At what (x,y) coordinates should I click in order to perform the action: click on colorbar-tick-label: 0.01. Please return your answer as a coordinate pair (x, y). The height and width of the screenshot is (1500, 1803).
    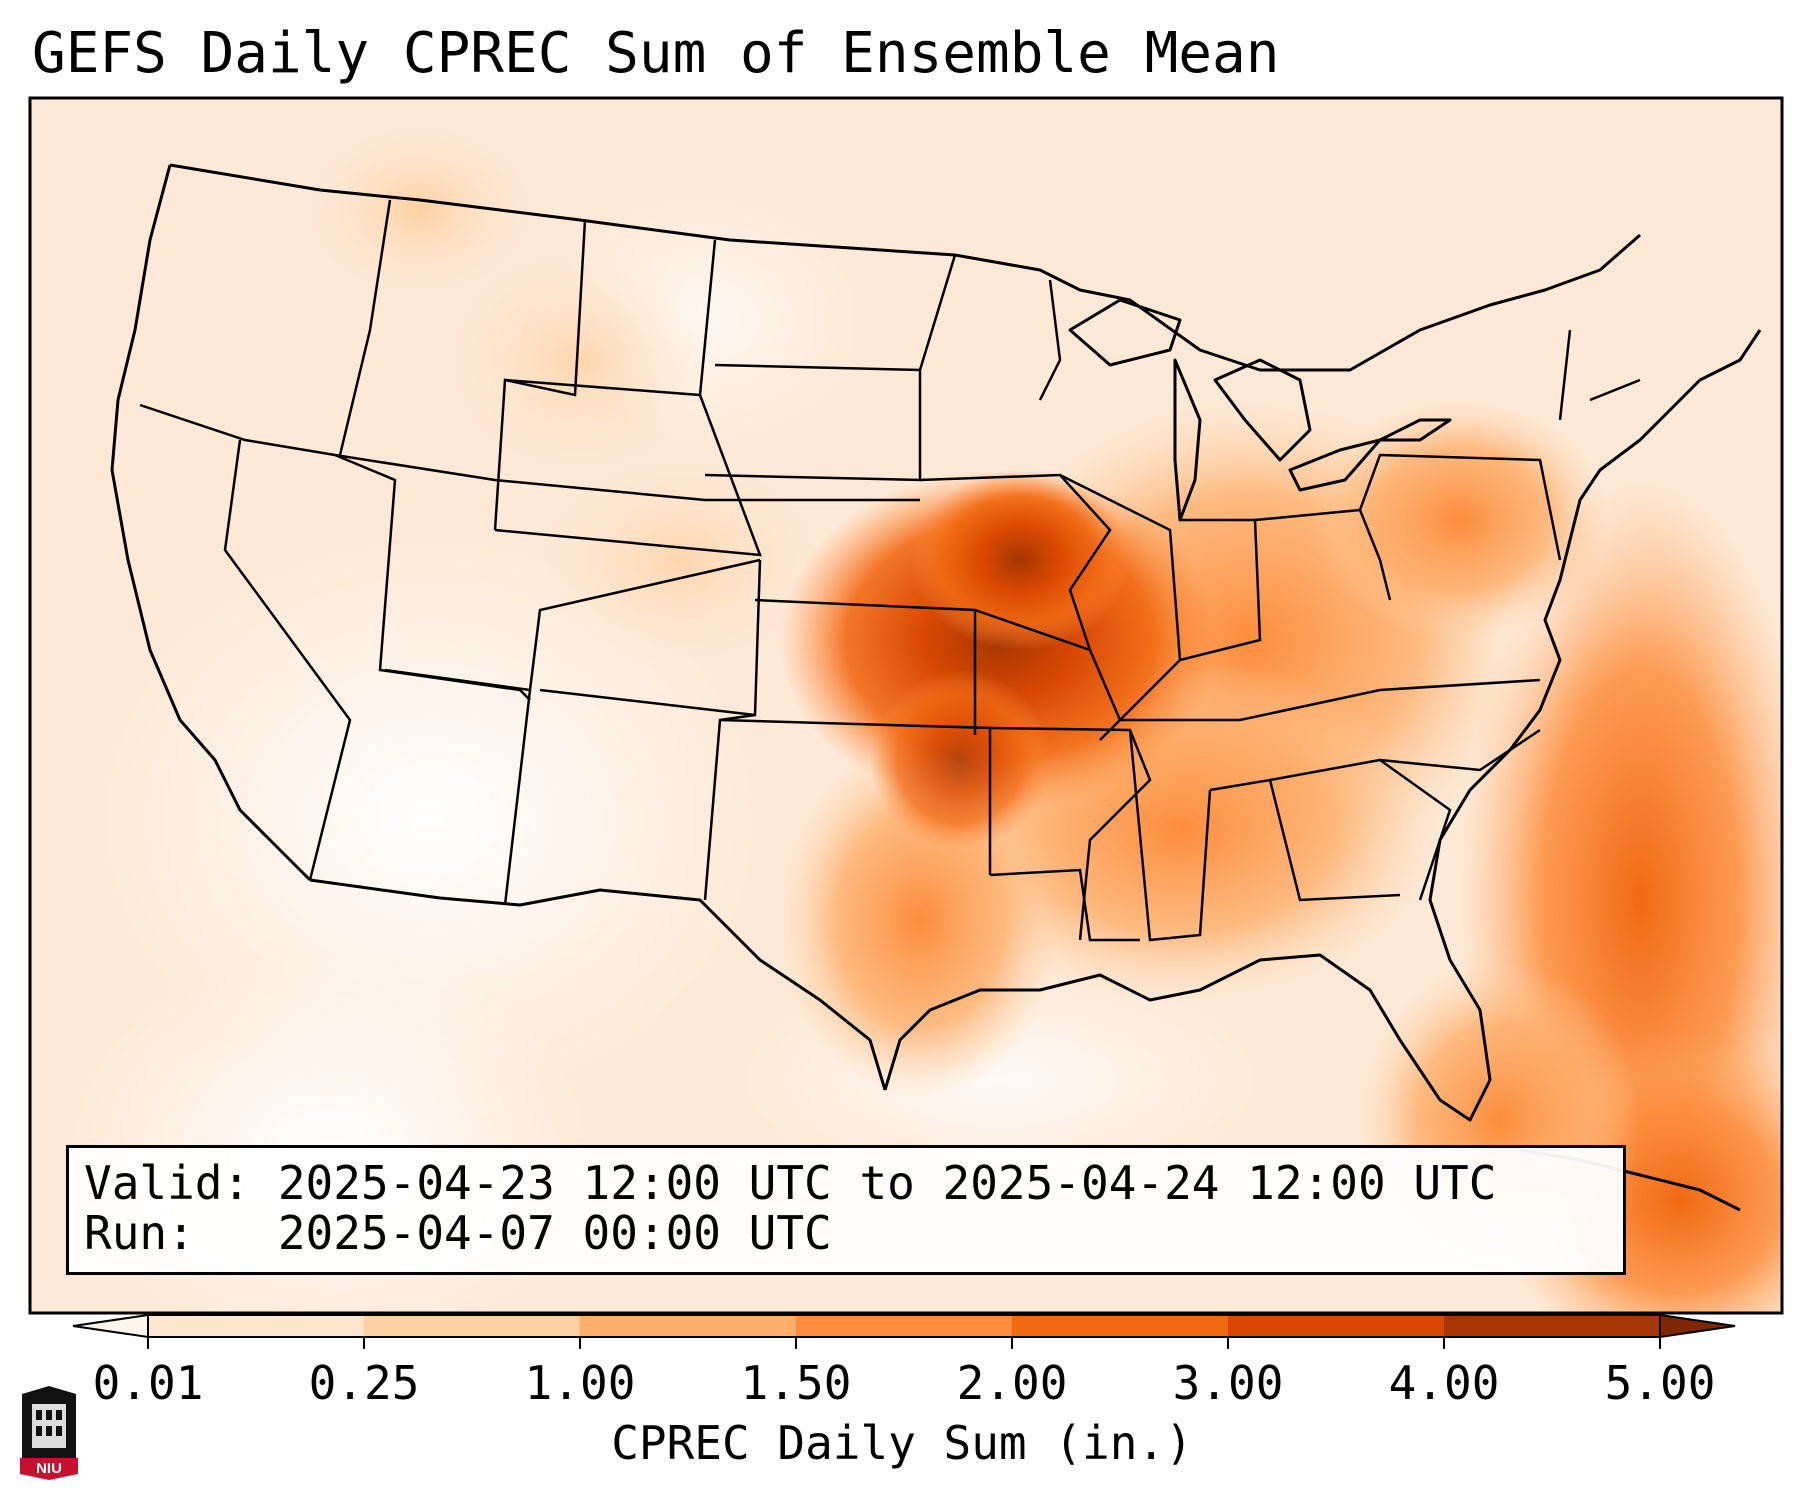
    Looking at the image, I should click on (148, 1383).